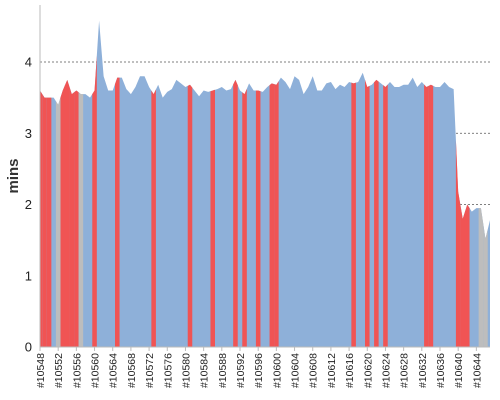 This screenshot has height=400, width=500. What do you see at coordinates (205, 370) in the screenshot?
I see `x-tick-label: #10584` at bounding box center [205, 370].